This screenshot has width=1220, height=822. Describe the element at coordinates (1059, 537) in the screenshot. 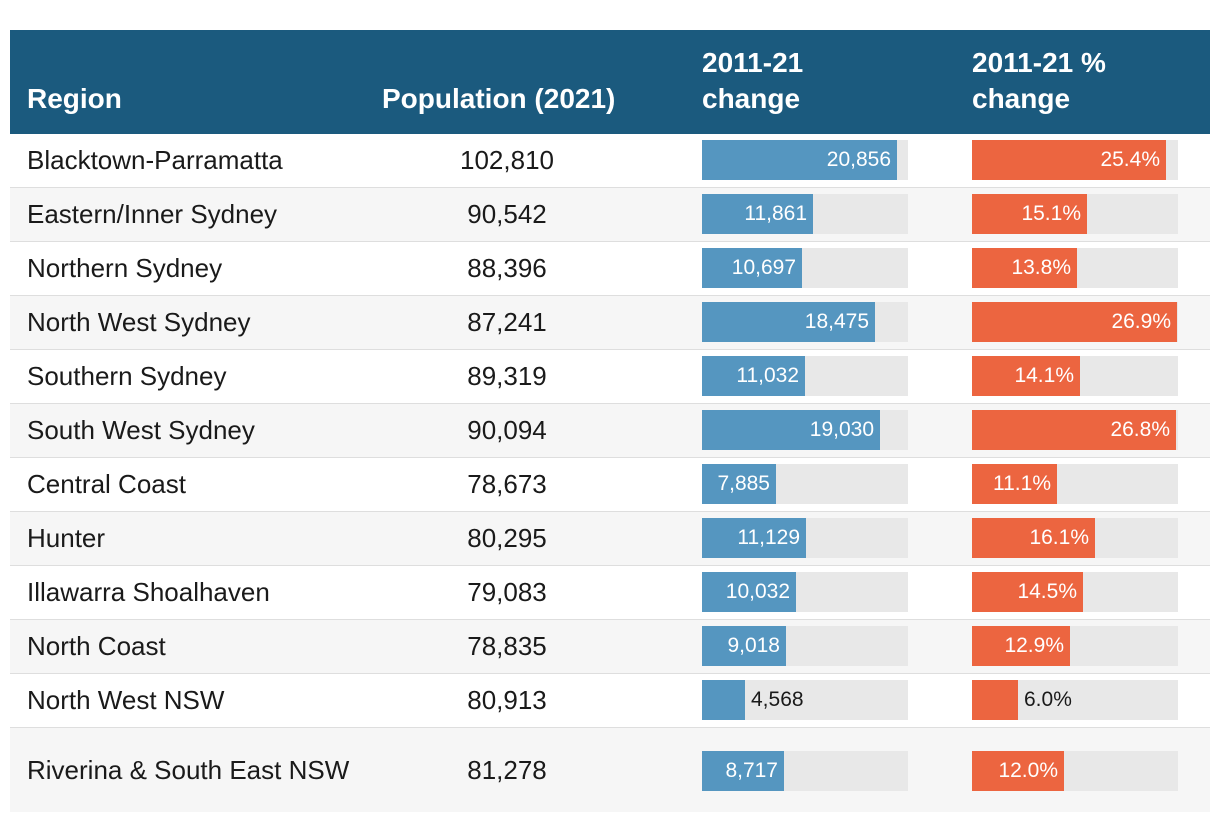

I see `percent-change-label: 16.1%` at that location.